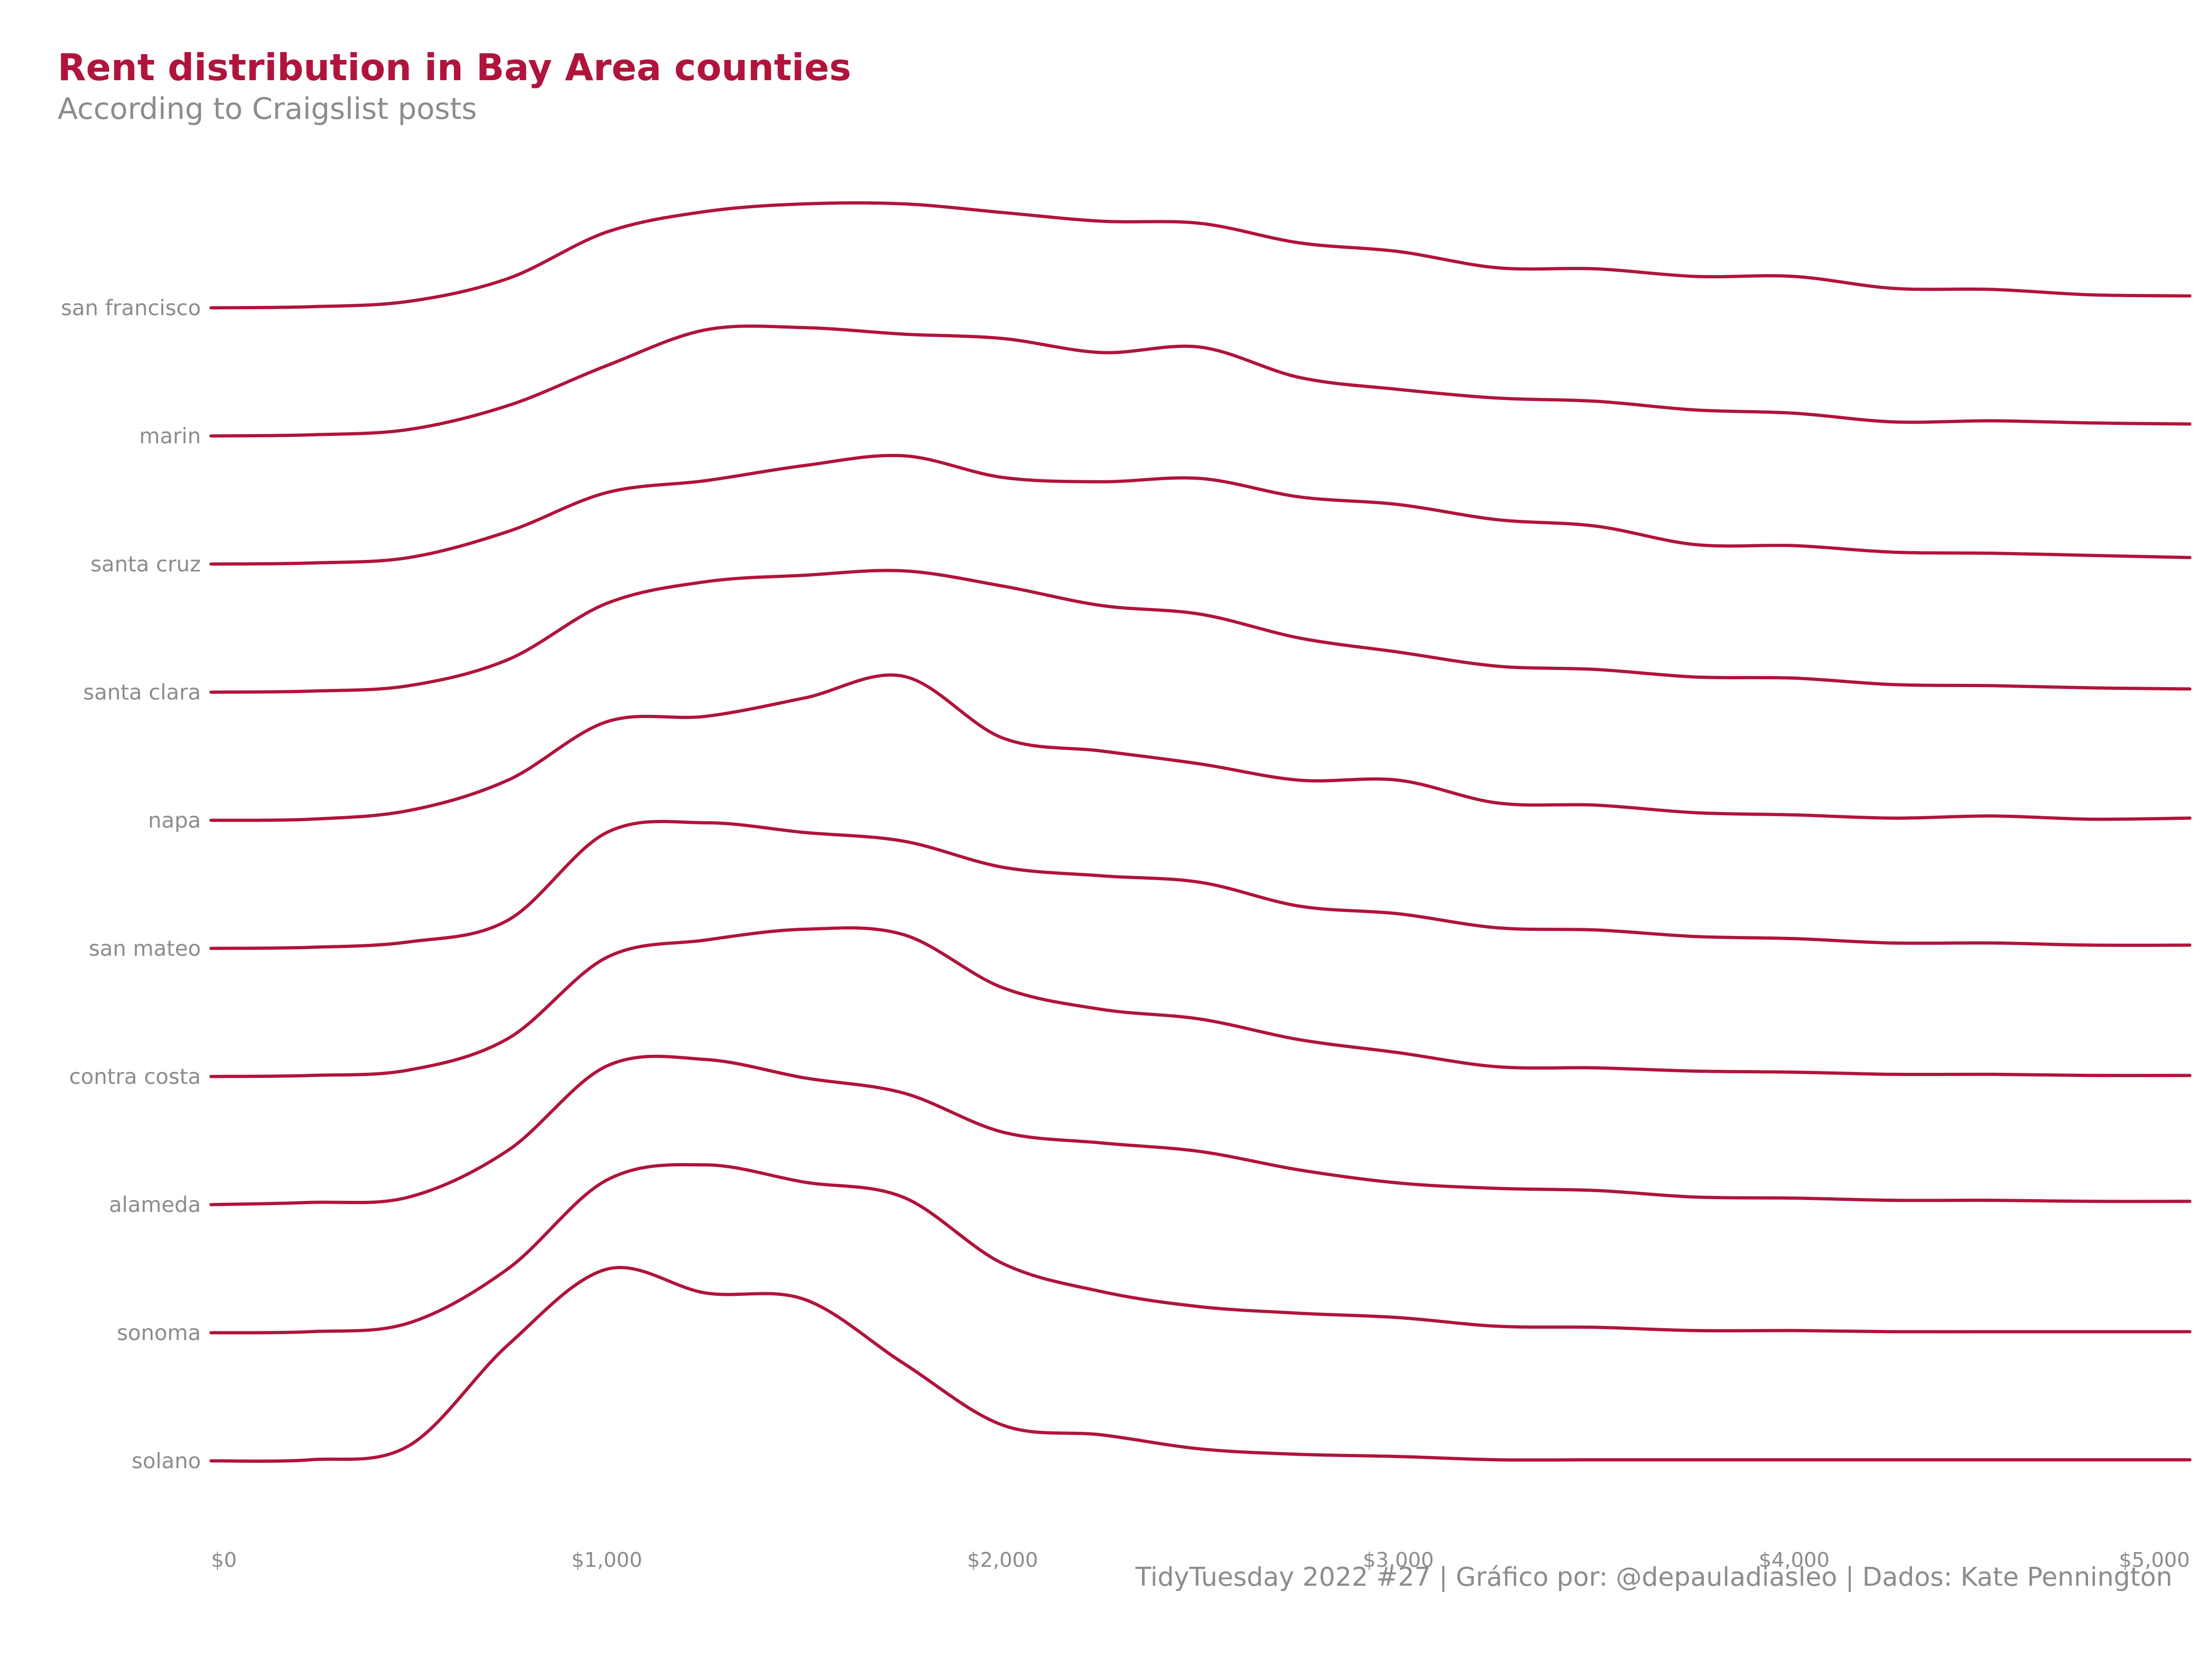 Image resolution: width=2212 pixels, height=1659 pixels. What do you see at coordinates (131, 307) in the screenshot?
I see `y-label-san-francisco: san francisco` at bounding box center [131, 307].